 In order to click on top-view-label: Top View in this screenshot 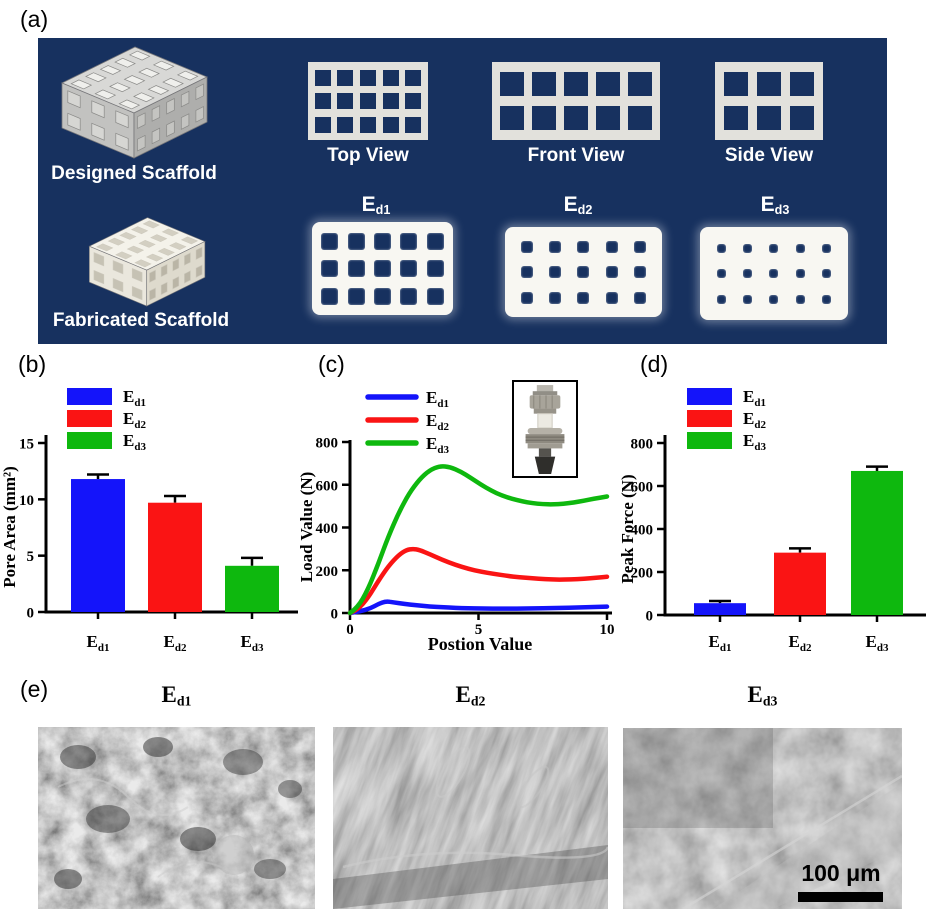, I will do `click(368, 155)`.